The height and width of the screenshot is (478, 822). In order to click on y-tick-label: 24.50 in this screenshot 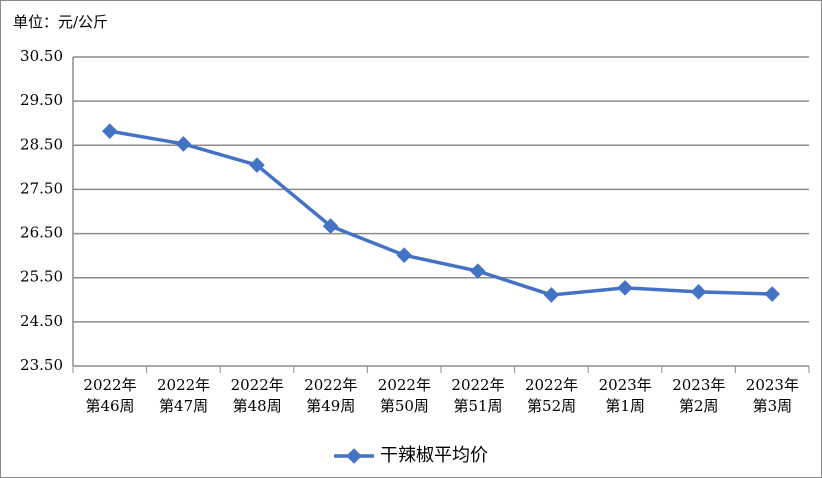, I will do `click(41, 321)`.